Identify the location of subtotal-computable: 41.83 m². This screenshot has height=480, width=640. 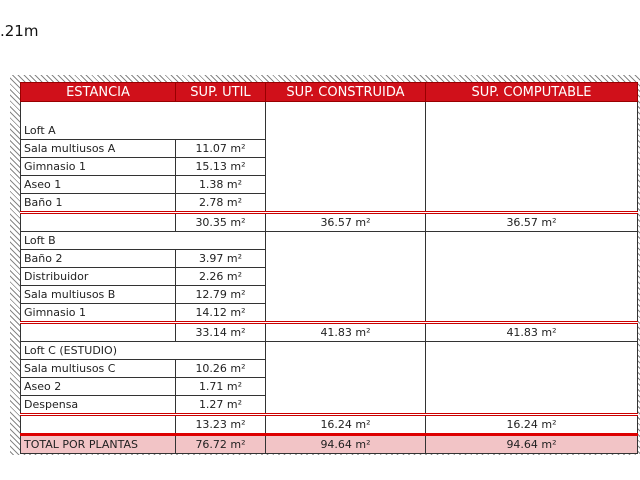
(531, 331).